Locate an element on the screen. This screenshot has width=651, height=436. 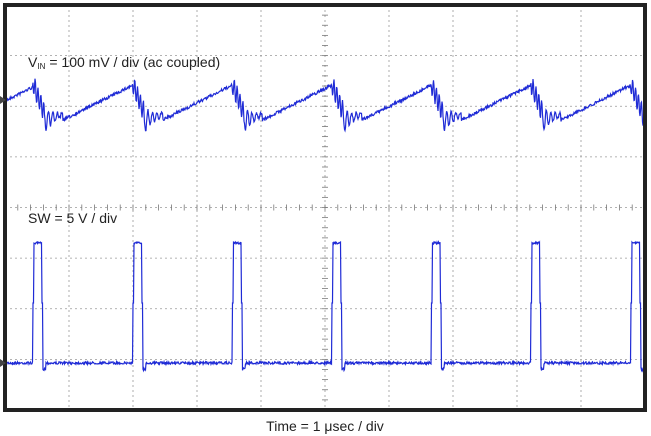
vin-scale: = 100 mV / div (ac coupled) is located at coordinates (134, 62).